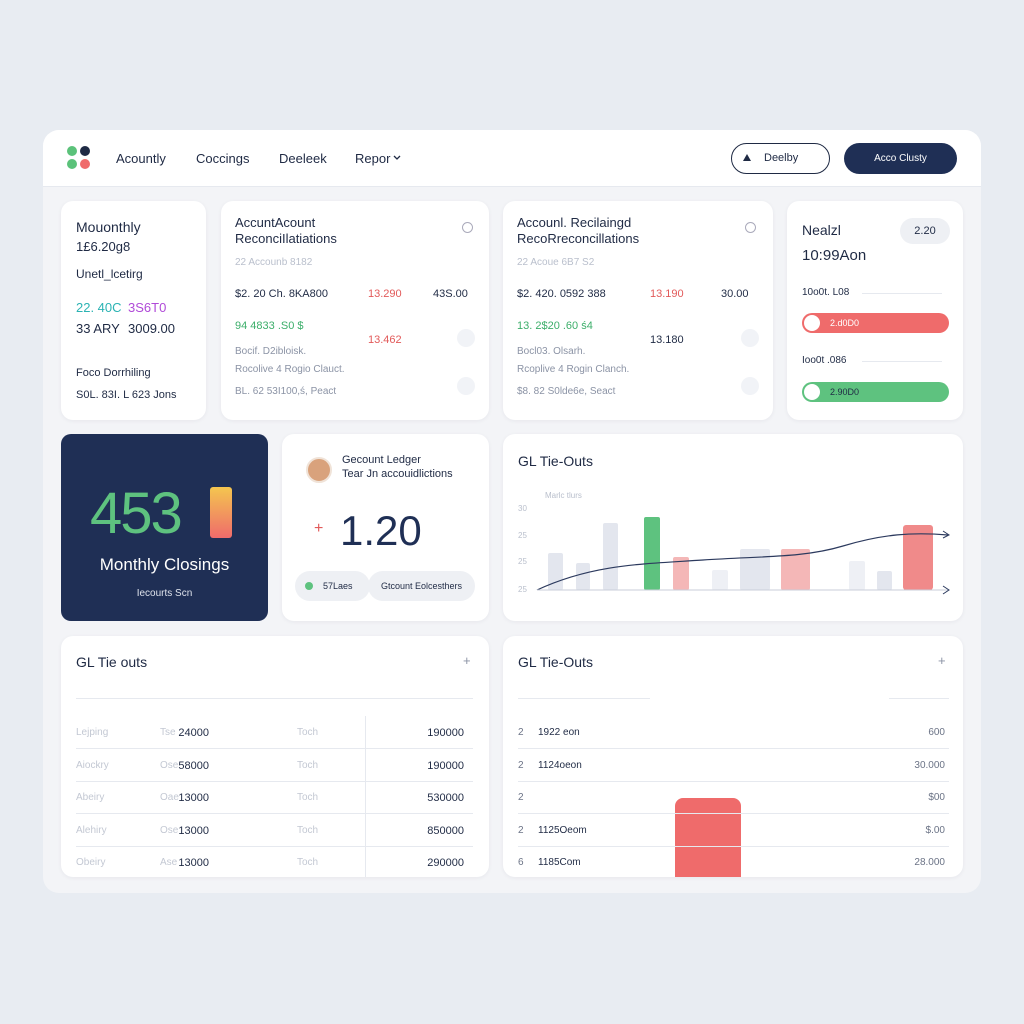 The width and height of the screenshot is (1024, 1024). What do you see at coordinates (925, 231) in the screenshot?
I see `badge: 2.20` at bounding box center [925, 231].